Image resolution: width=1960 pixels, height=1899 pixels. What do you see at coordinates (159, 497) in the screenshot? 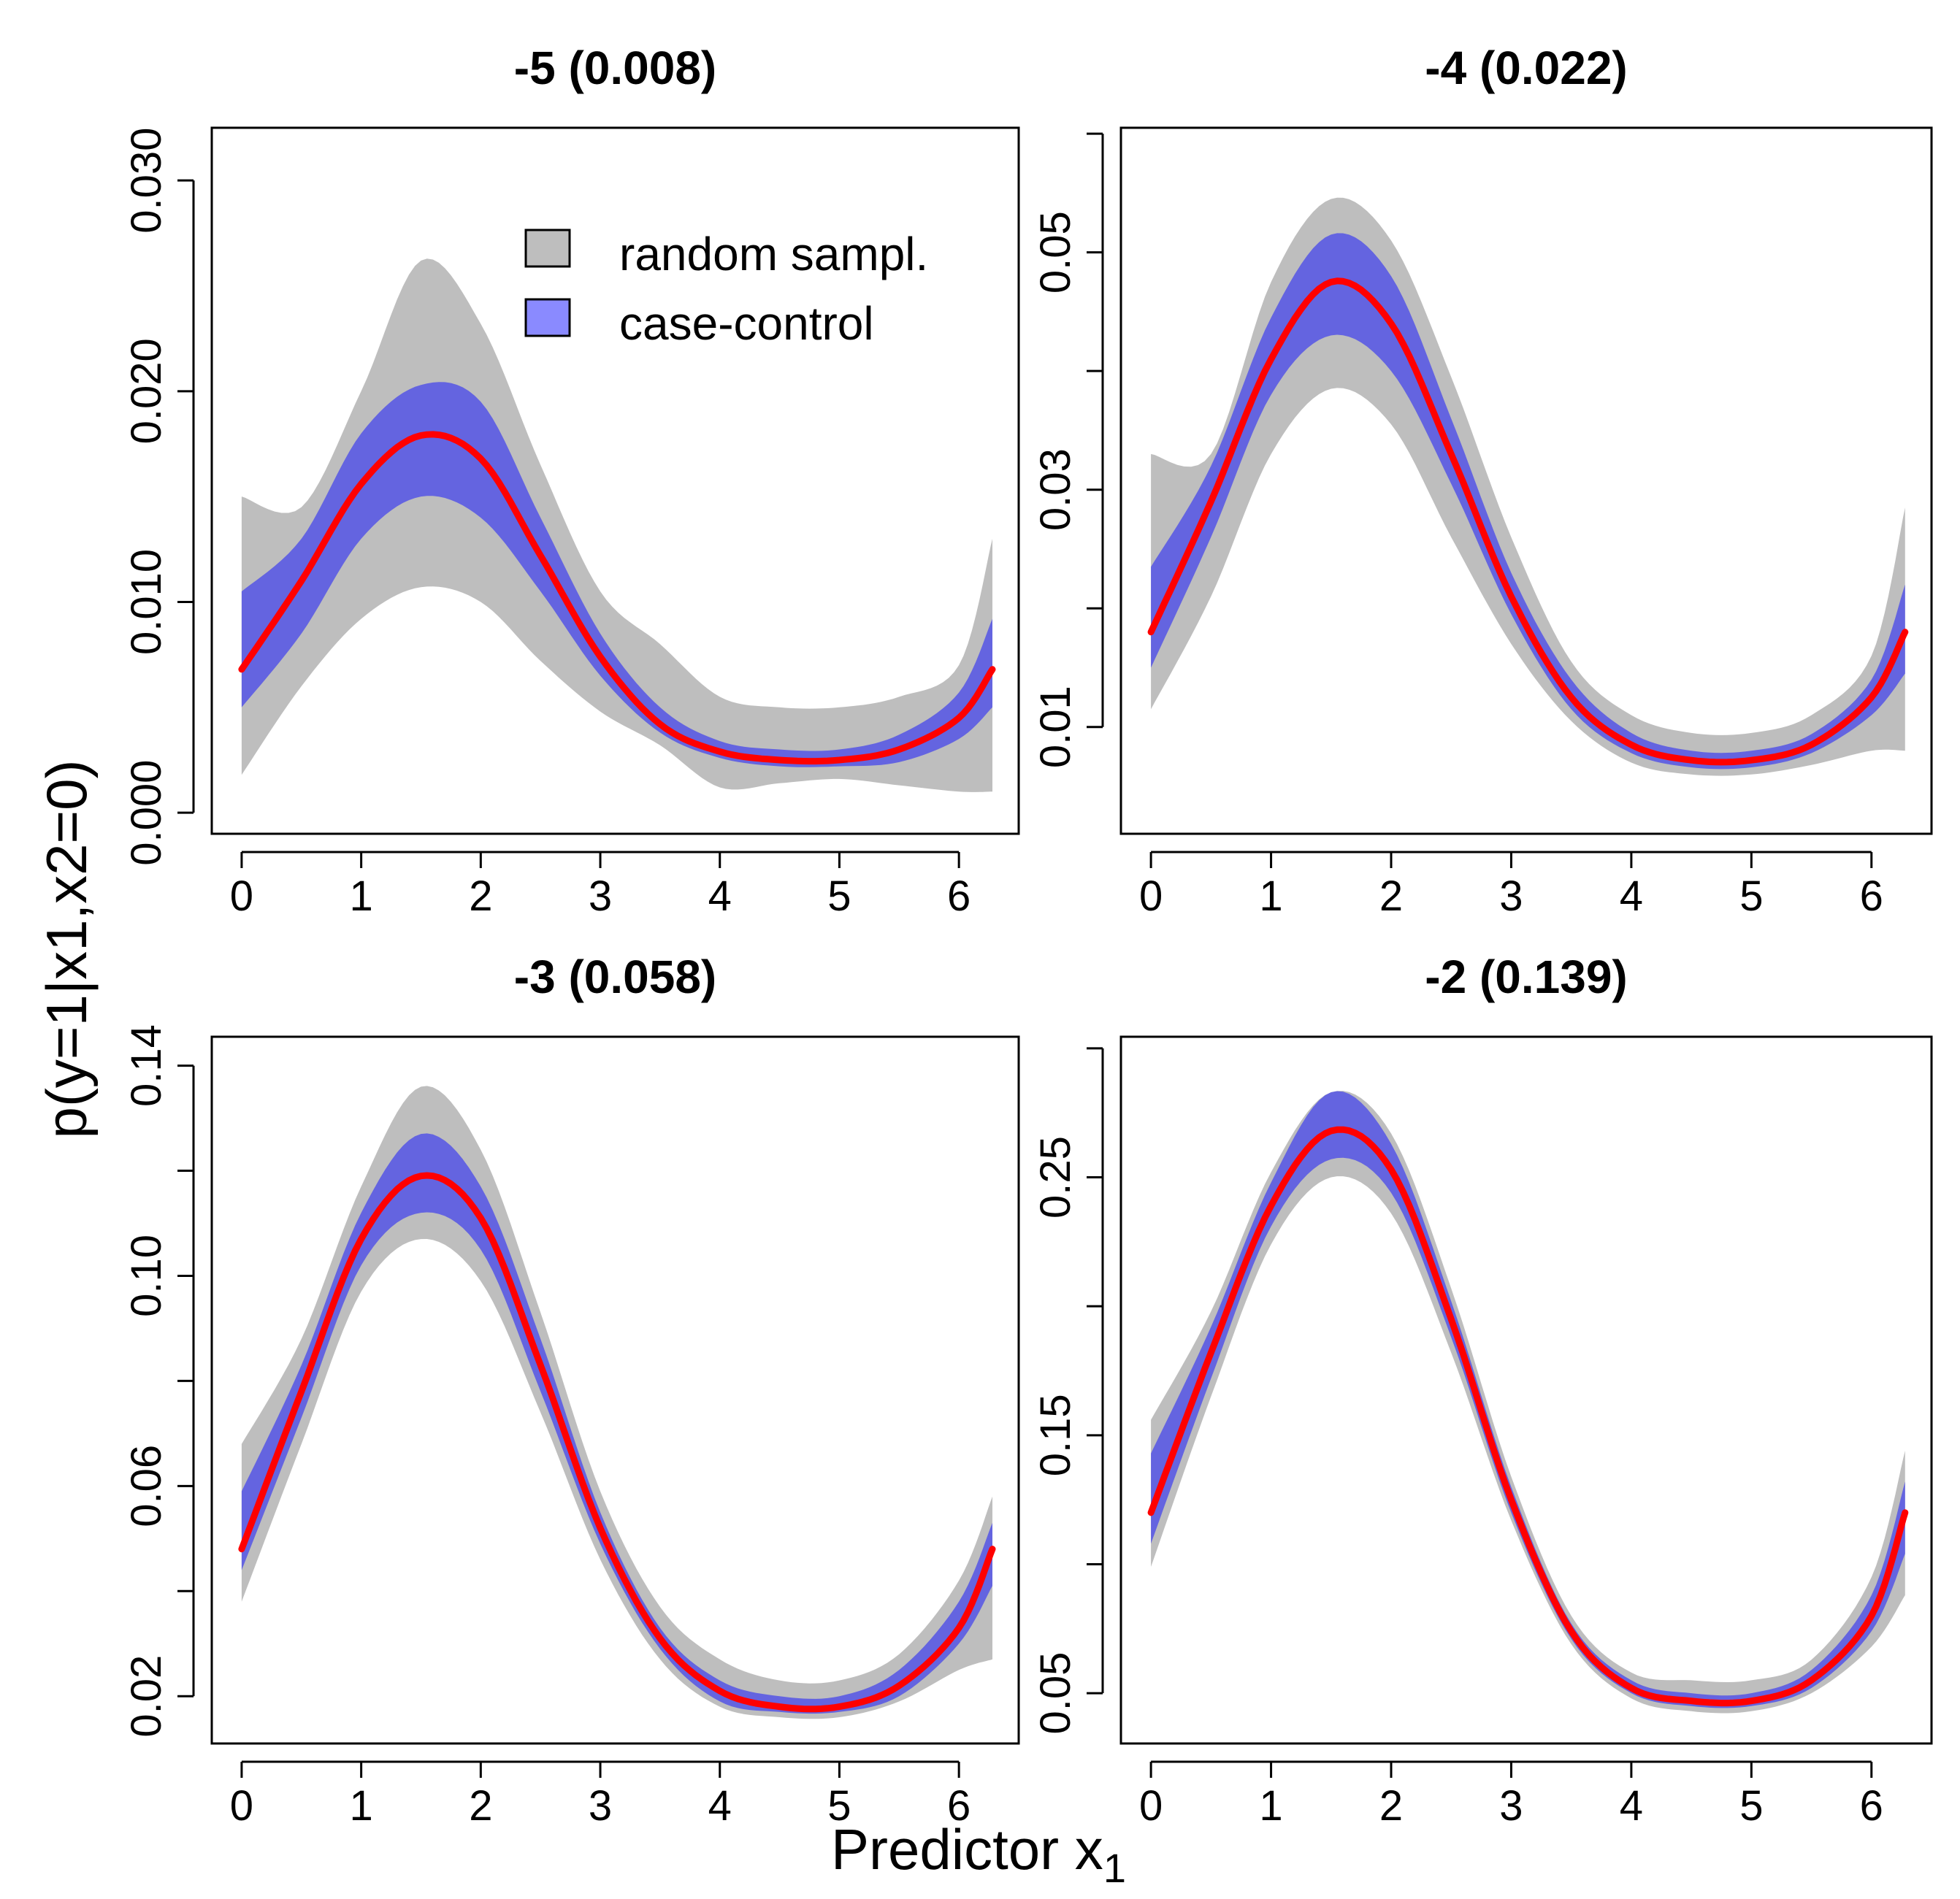
I see `y-axis: 0.000 0.010 0.020 0.030` at bounding box center [159, 497].